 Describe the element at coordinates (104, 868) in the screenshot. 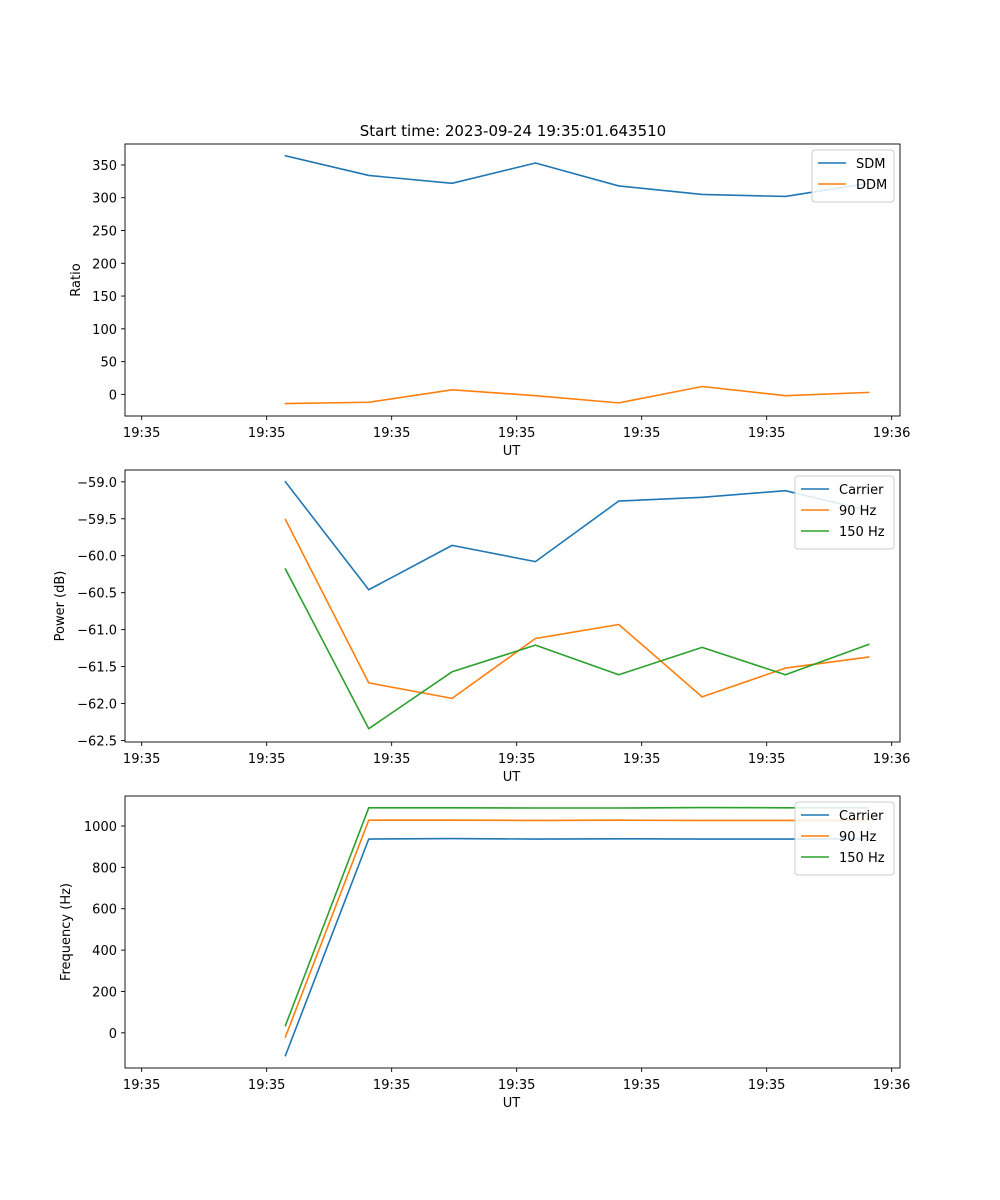

I see `y-tick-label: 800` at that location.